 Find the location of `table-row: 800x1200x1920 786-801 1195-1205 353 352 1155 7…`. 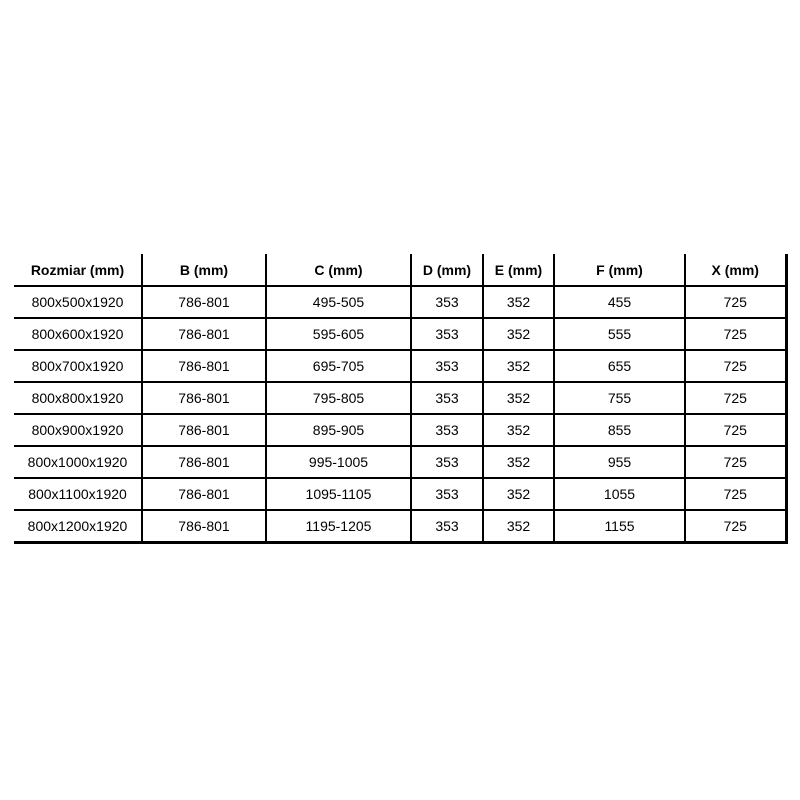

table-row: 800x1200x1920 786-801 1195-1205 353 352 1155 7… is located at coordinates (400, 526).